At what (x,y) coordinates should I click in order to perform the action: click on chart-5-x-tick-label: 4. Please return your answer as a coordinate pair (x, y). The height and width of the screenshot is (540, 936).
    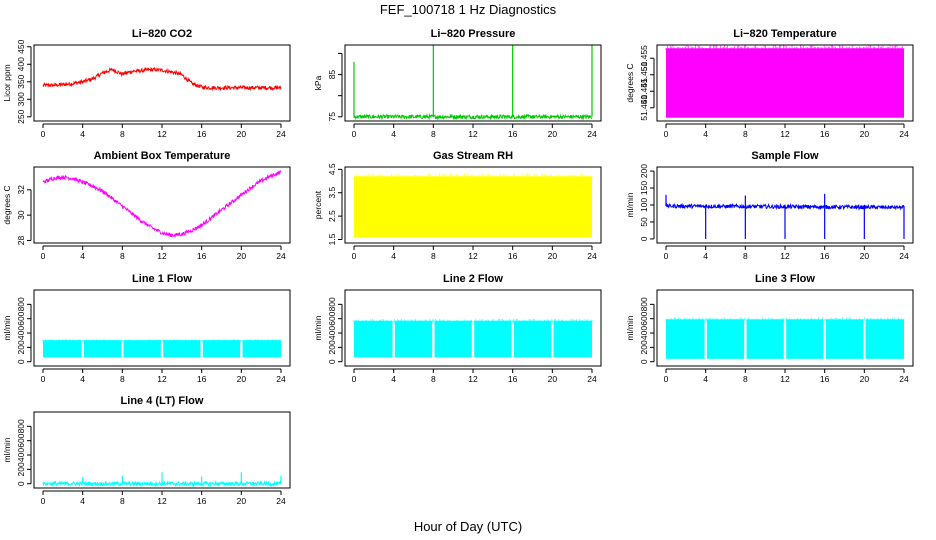
    Looking at the image, I should click on (393, 256).